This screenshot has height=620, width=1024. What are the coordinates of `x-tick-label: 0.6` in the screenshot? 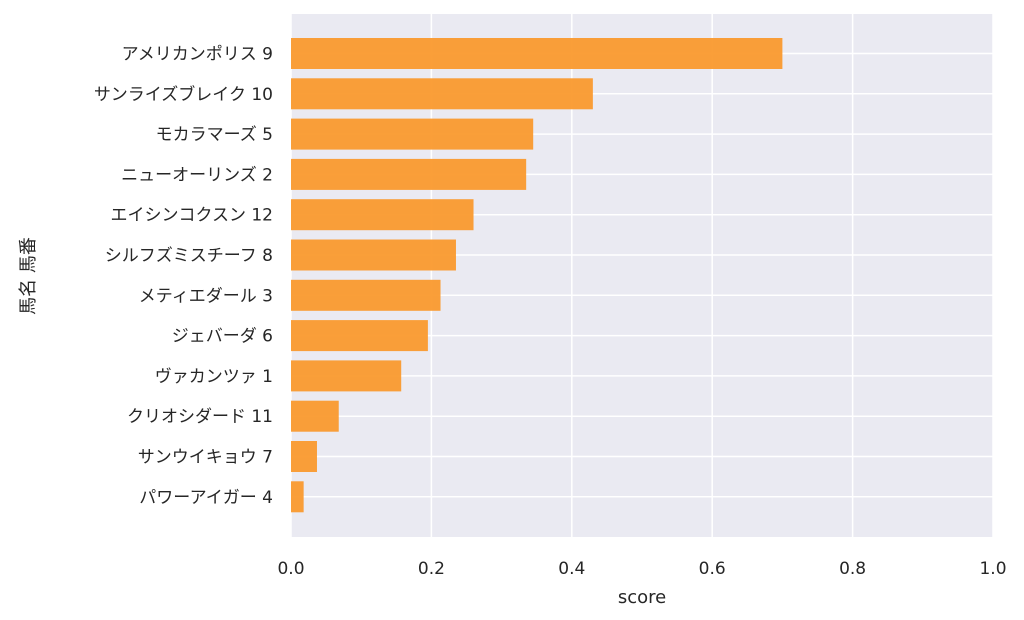 It's located at (712, 569).